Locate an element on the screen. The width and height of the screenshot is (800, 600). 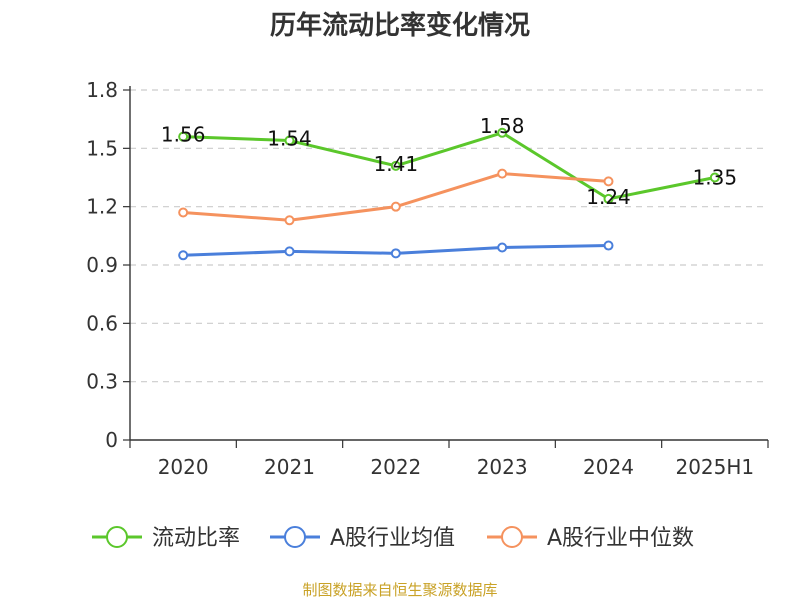
y-tick-label: 1.5 is located at coordinates (102, 148).